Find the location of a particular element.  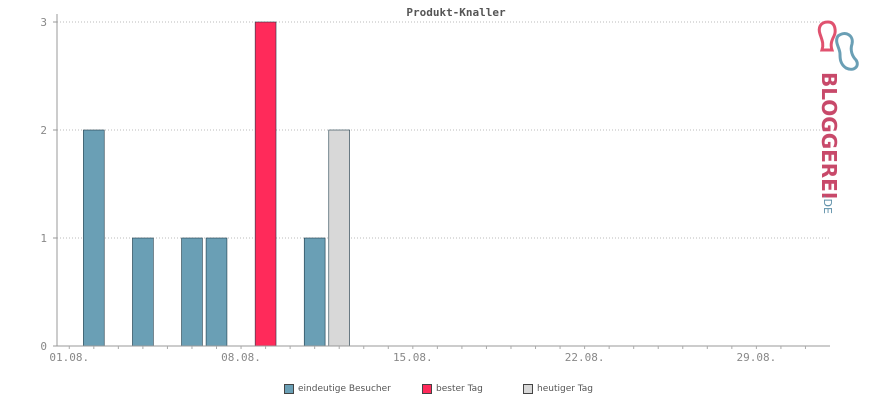

x-tick-label: 29.08. is located at coordinates (757, 357).